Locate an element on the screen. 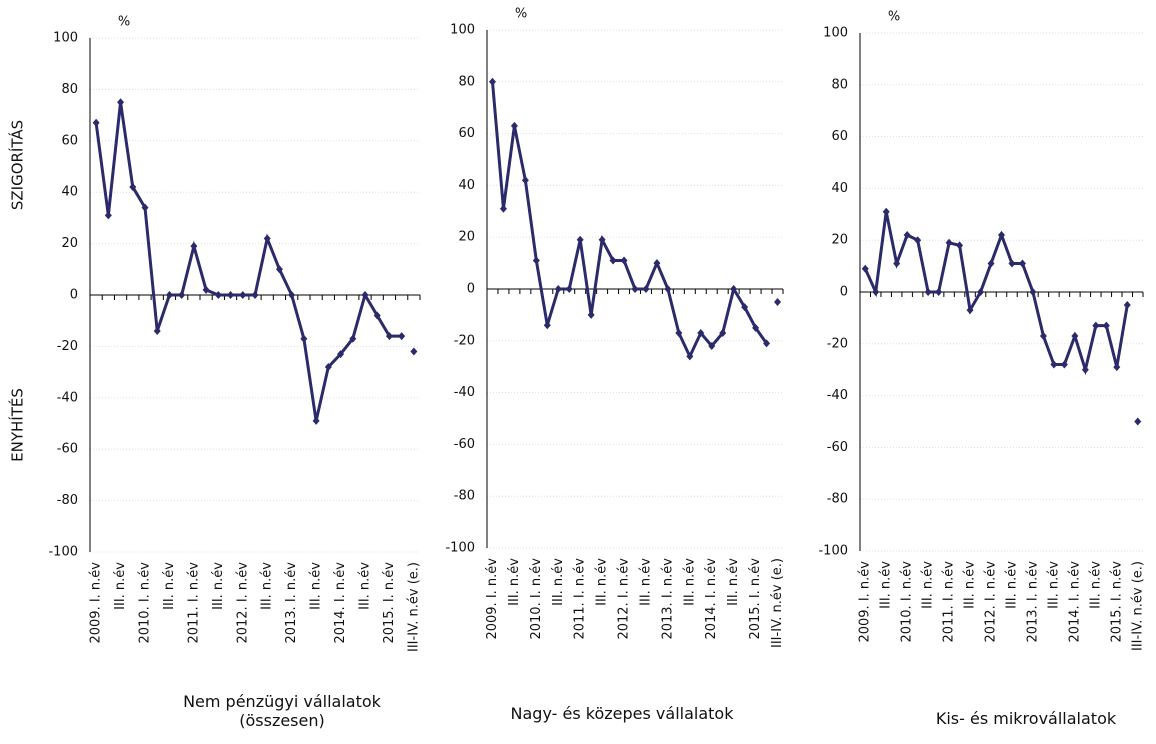 The width and height of the screenshot is (1156, 744). x-tick-label: III-IV. n.év (e.) is located at coordinates (413, 607).